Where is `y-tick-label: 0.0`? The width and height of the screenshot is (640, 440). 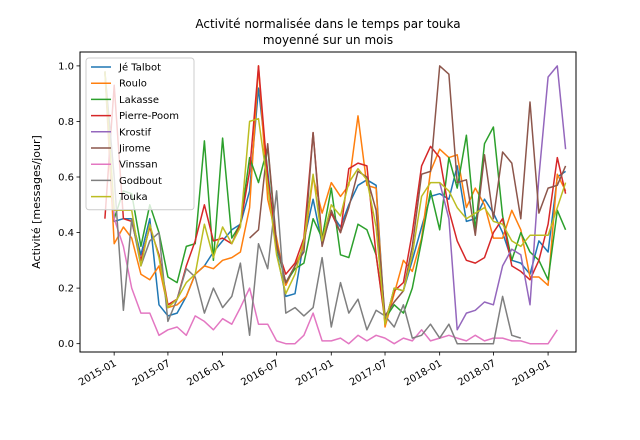
y-tick-label: 0.0 is located at coordinates (66, 344).